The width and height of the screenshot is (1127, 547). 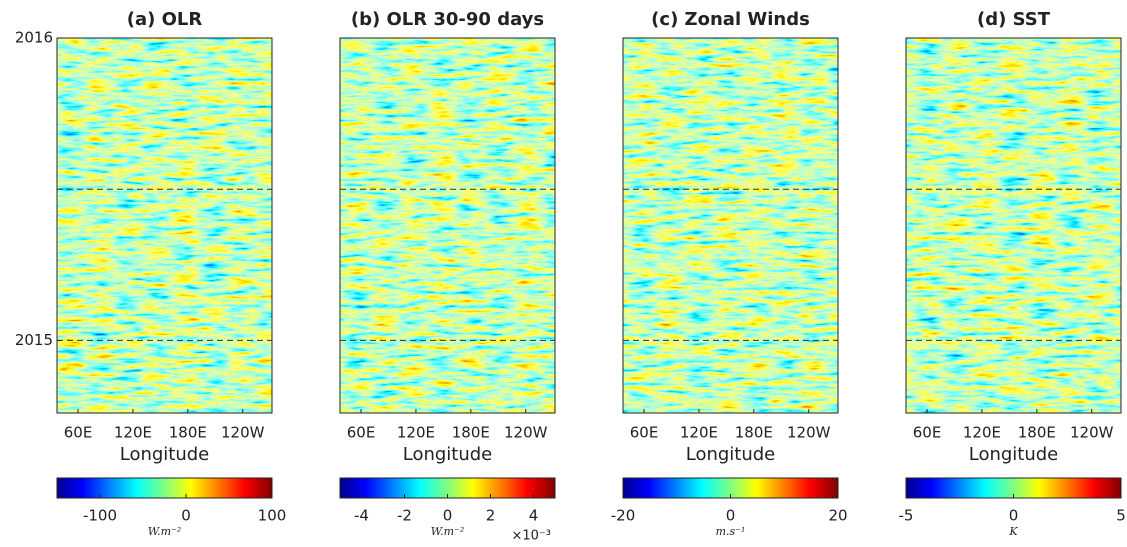 What do you see at coordinates (623, 516) in the screenshot?
I see `colorbar-tick-label: -20` at bounding box center [623, 516].